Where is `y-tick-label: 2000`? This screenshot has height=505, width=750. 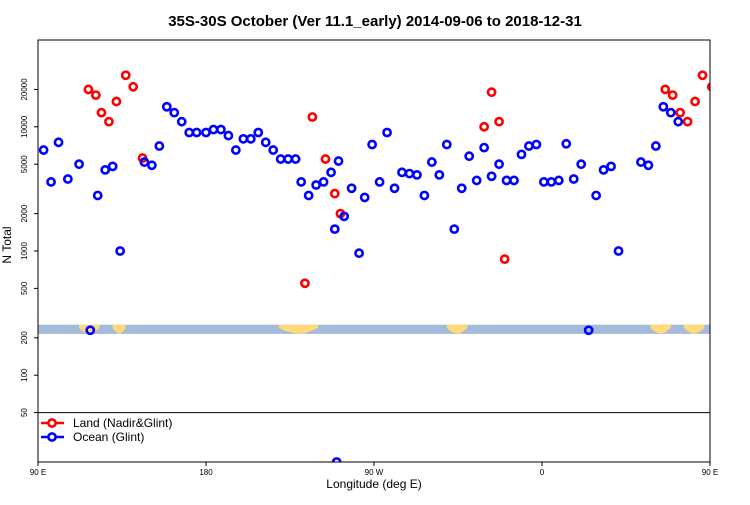 y-tick-label: 2000 is located at coordinates (24, 213).